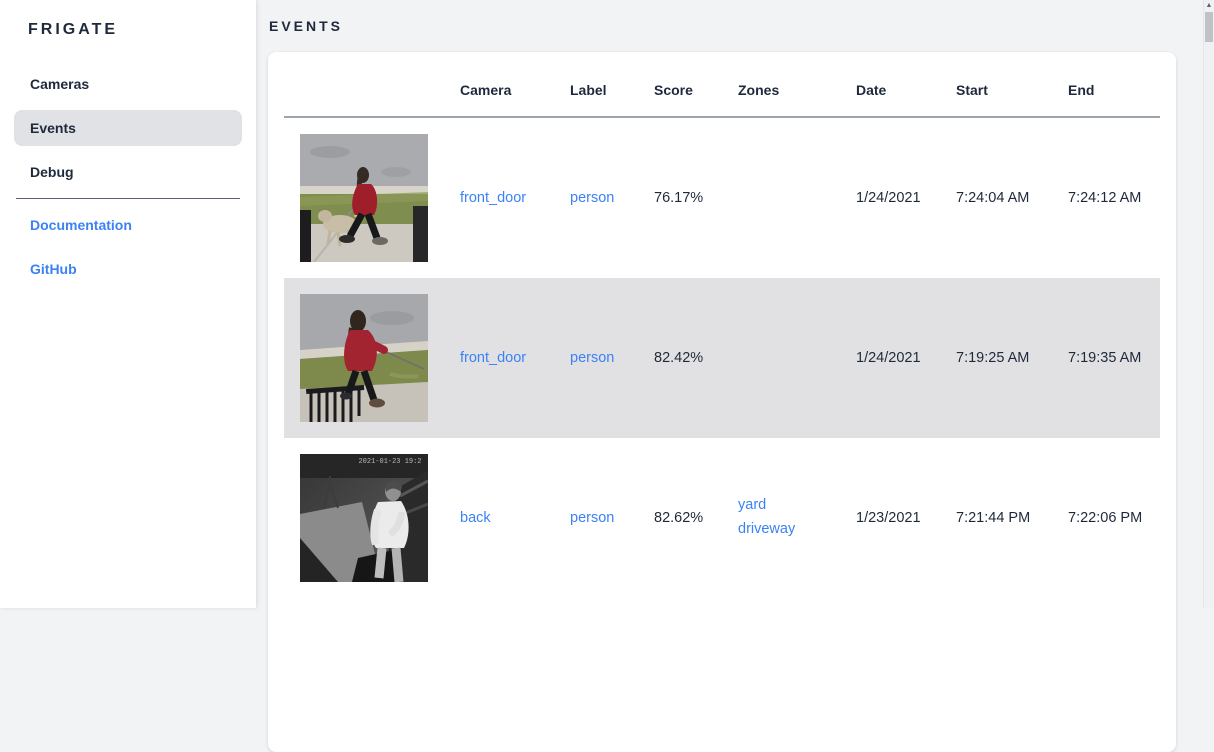 The image size is (1214, 752). Describe the element at coordinates (596, 85) in the screenshot. I see `column-header-label: Label` at that location.